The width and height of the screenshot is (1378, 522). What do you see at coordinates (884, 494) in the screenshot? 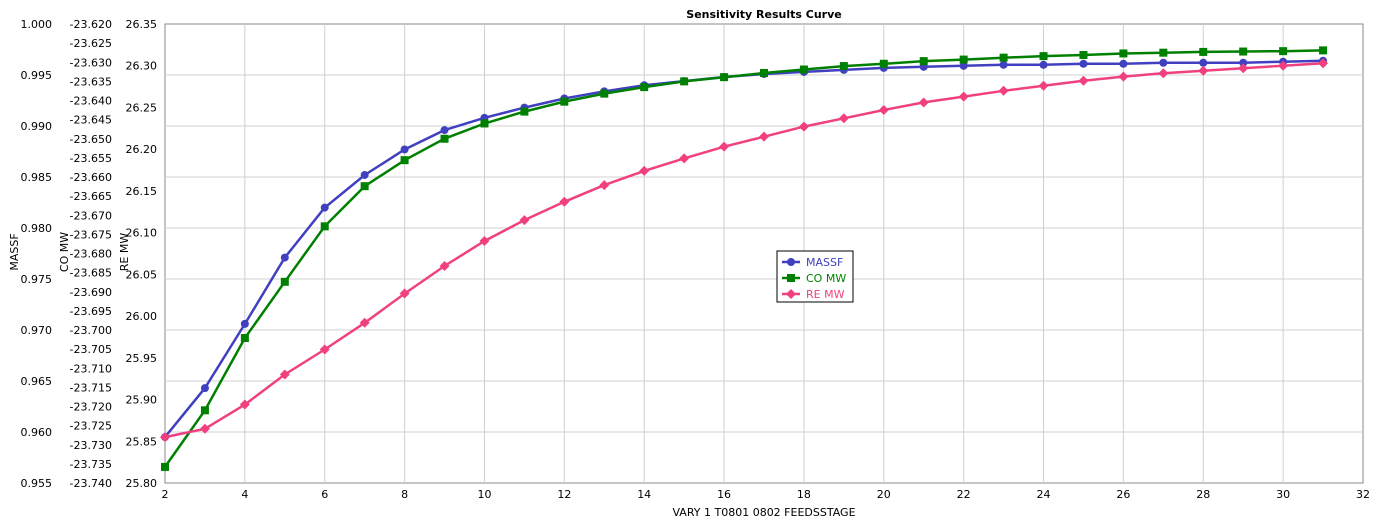
I see `x-tick-label: 20` at bounding box center [884, 494].